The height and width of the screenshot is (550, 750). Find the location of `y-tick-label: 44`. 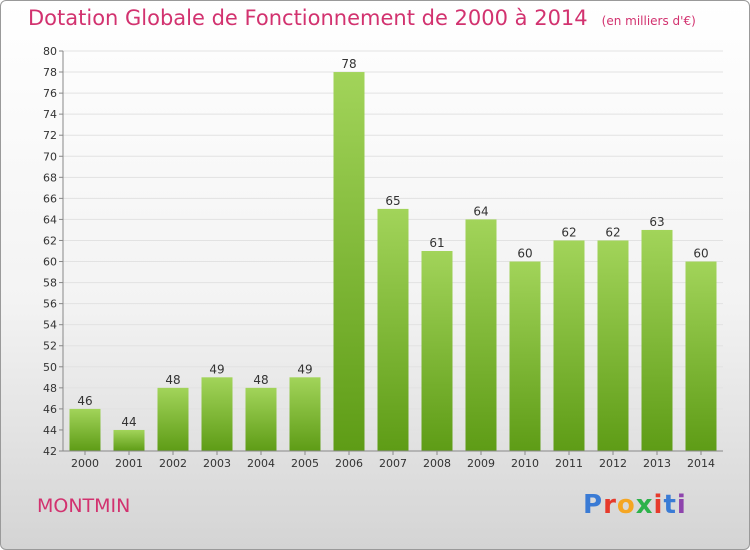

y-tick-label: 44 is located at coordinates (50, 430).